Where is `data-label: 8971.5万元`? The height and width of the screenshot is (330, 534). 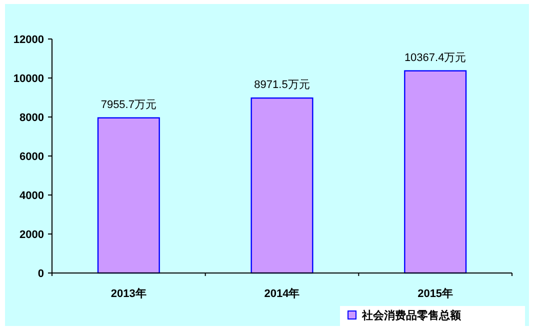
data-label: 8971.5万元 is located at coordinates (282, 85).